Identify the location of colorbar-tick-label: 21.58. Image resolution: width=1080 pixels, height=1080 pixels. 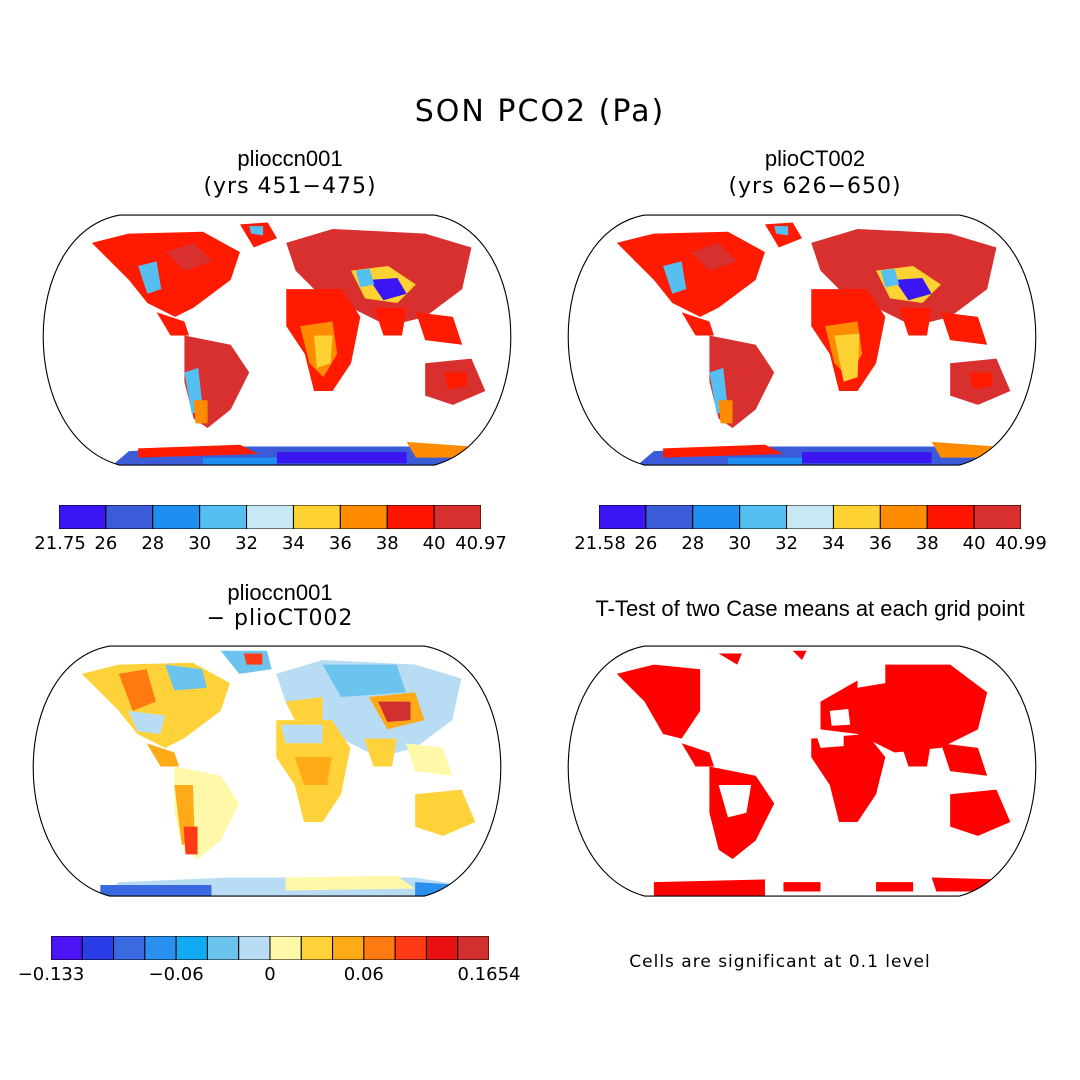
(600, 543).